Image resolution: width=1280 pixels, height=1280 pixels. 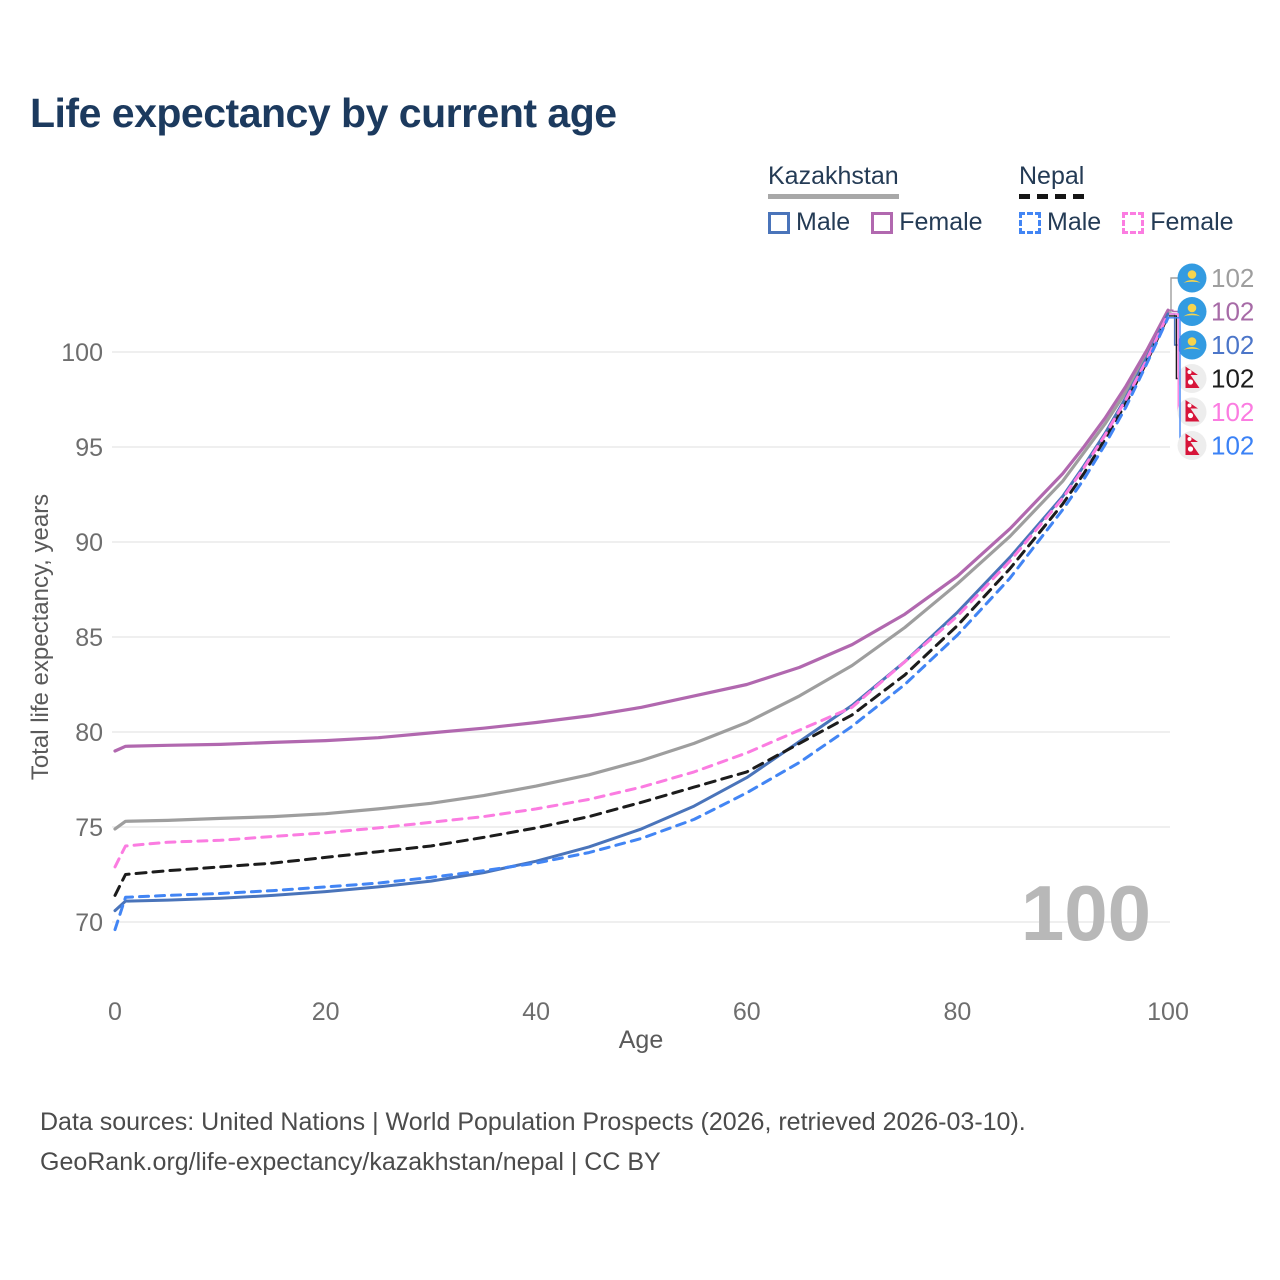 What do you see at coordinates (640, 204) in the screenshot?
I see `chart-legend: Kazakhstan Male Female Nepal Male` at bounding box center [640, 204].